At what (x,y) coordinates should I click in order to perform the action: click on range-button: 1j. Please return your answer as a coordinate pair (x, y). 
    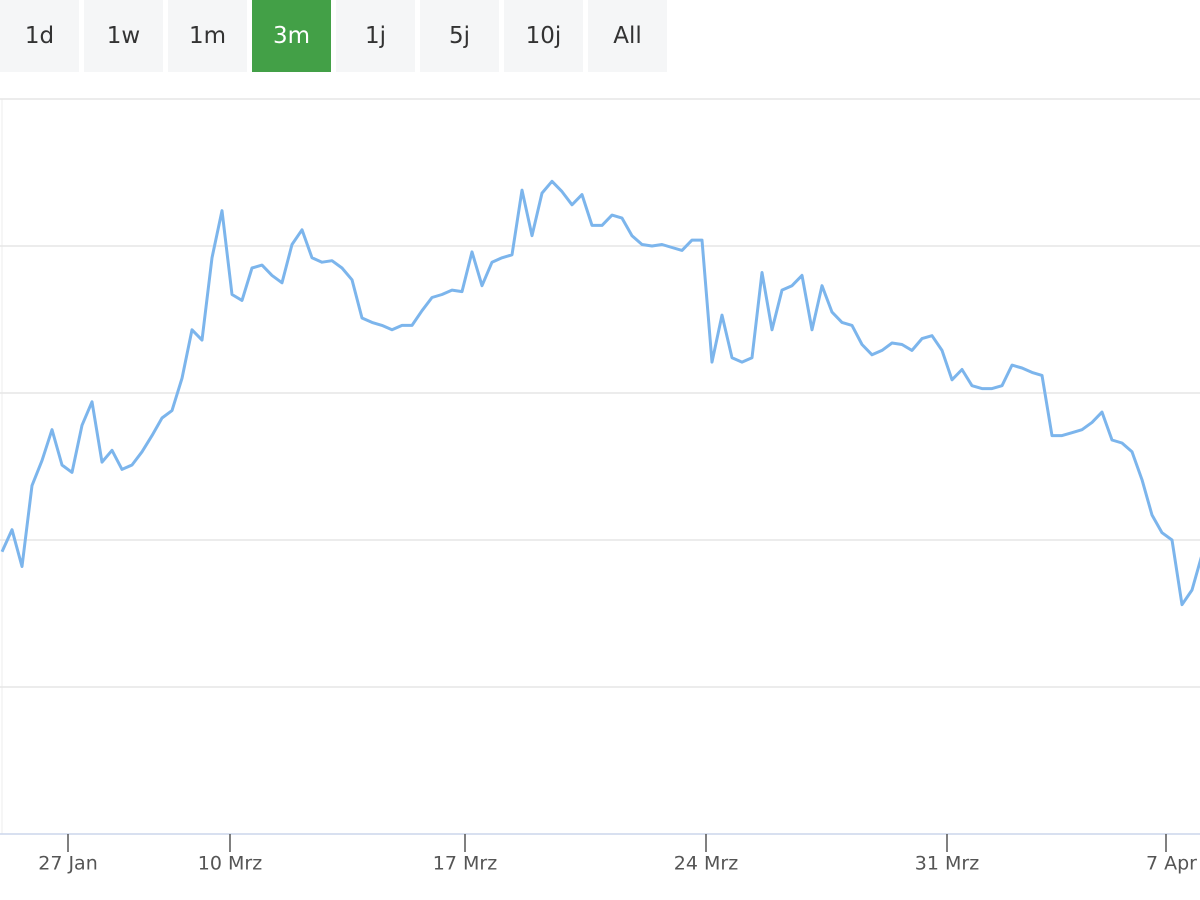
    Looking at the image, I should click on (375, 36).